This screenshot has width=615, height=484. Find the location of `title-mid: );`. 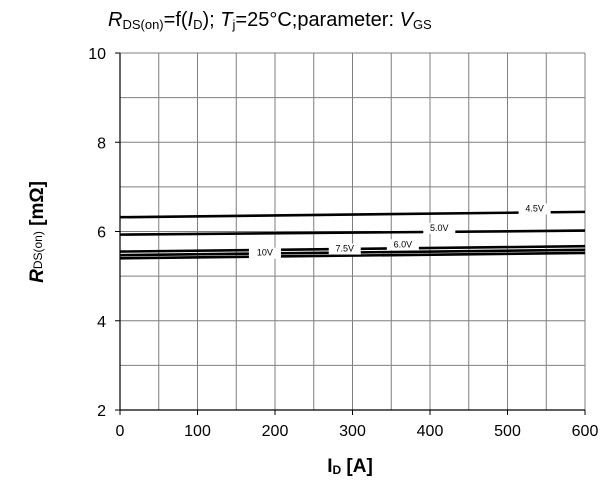

title-mid: ); is located at coordinates (212, 20).